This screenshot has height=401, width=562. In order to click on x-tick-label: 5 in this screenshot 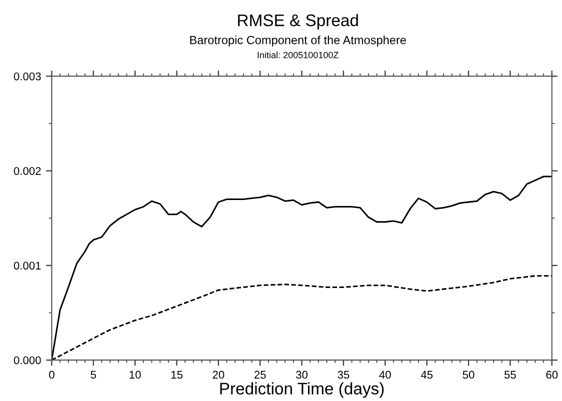, I will do `click(93, 374)`.